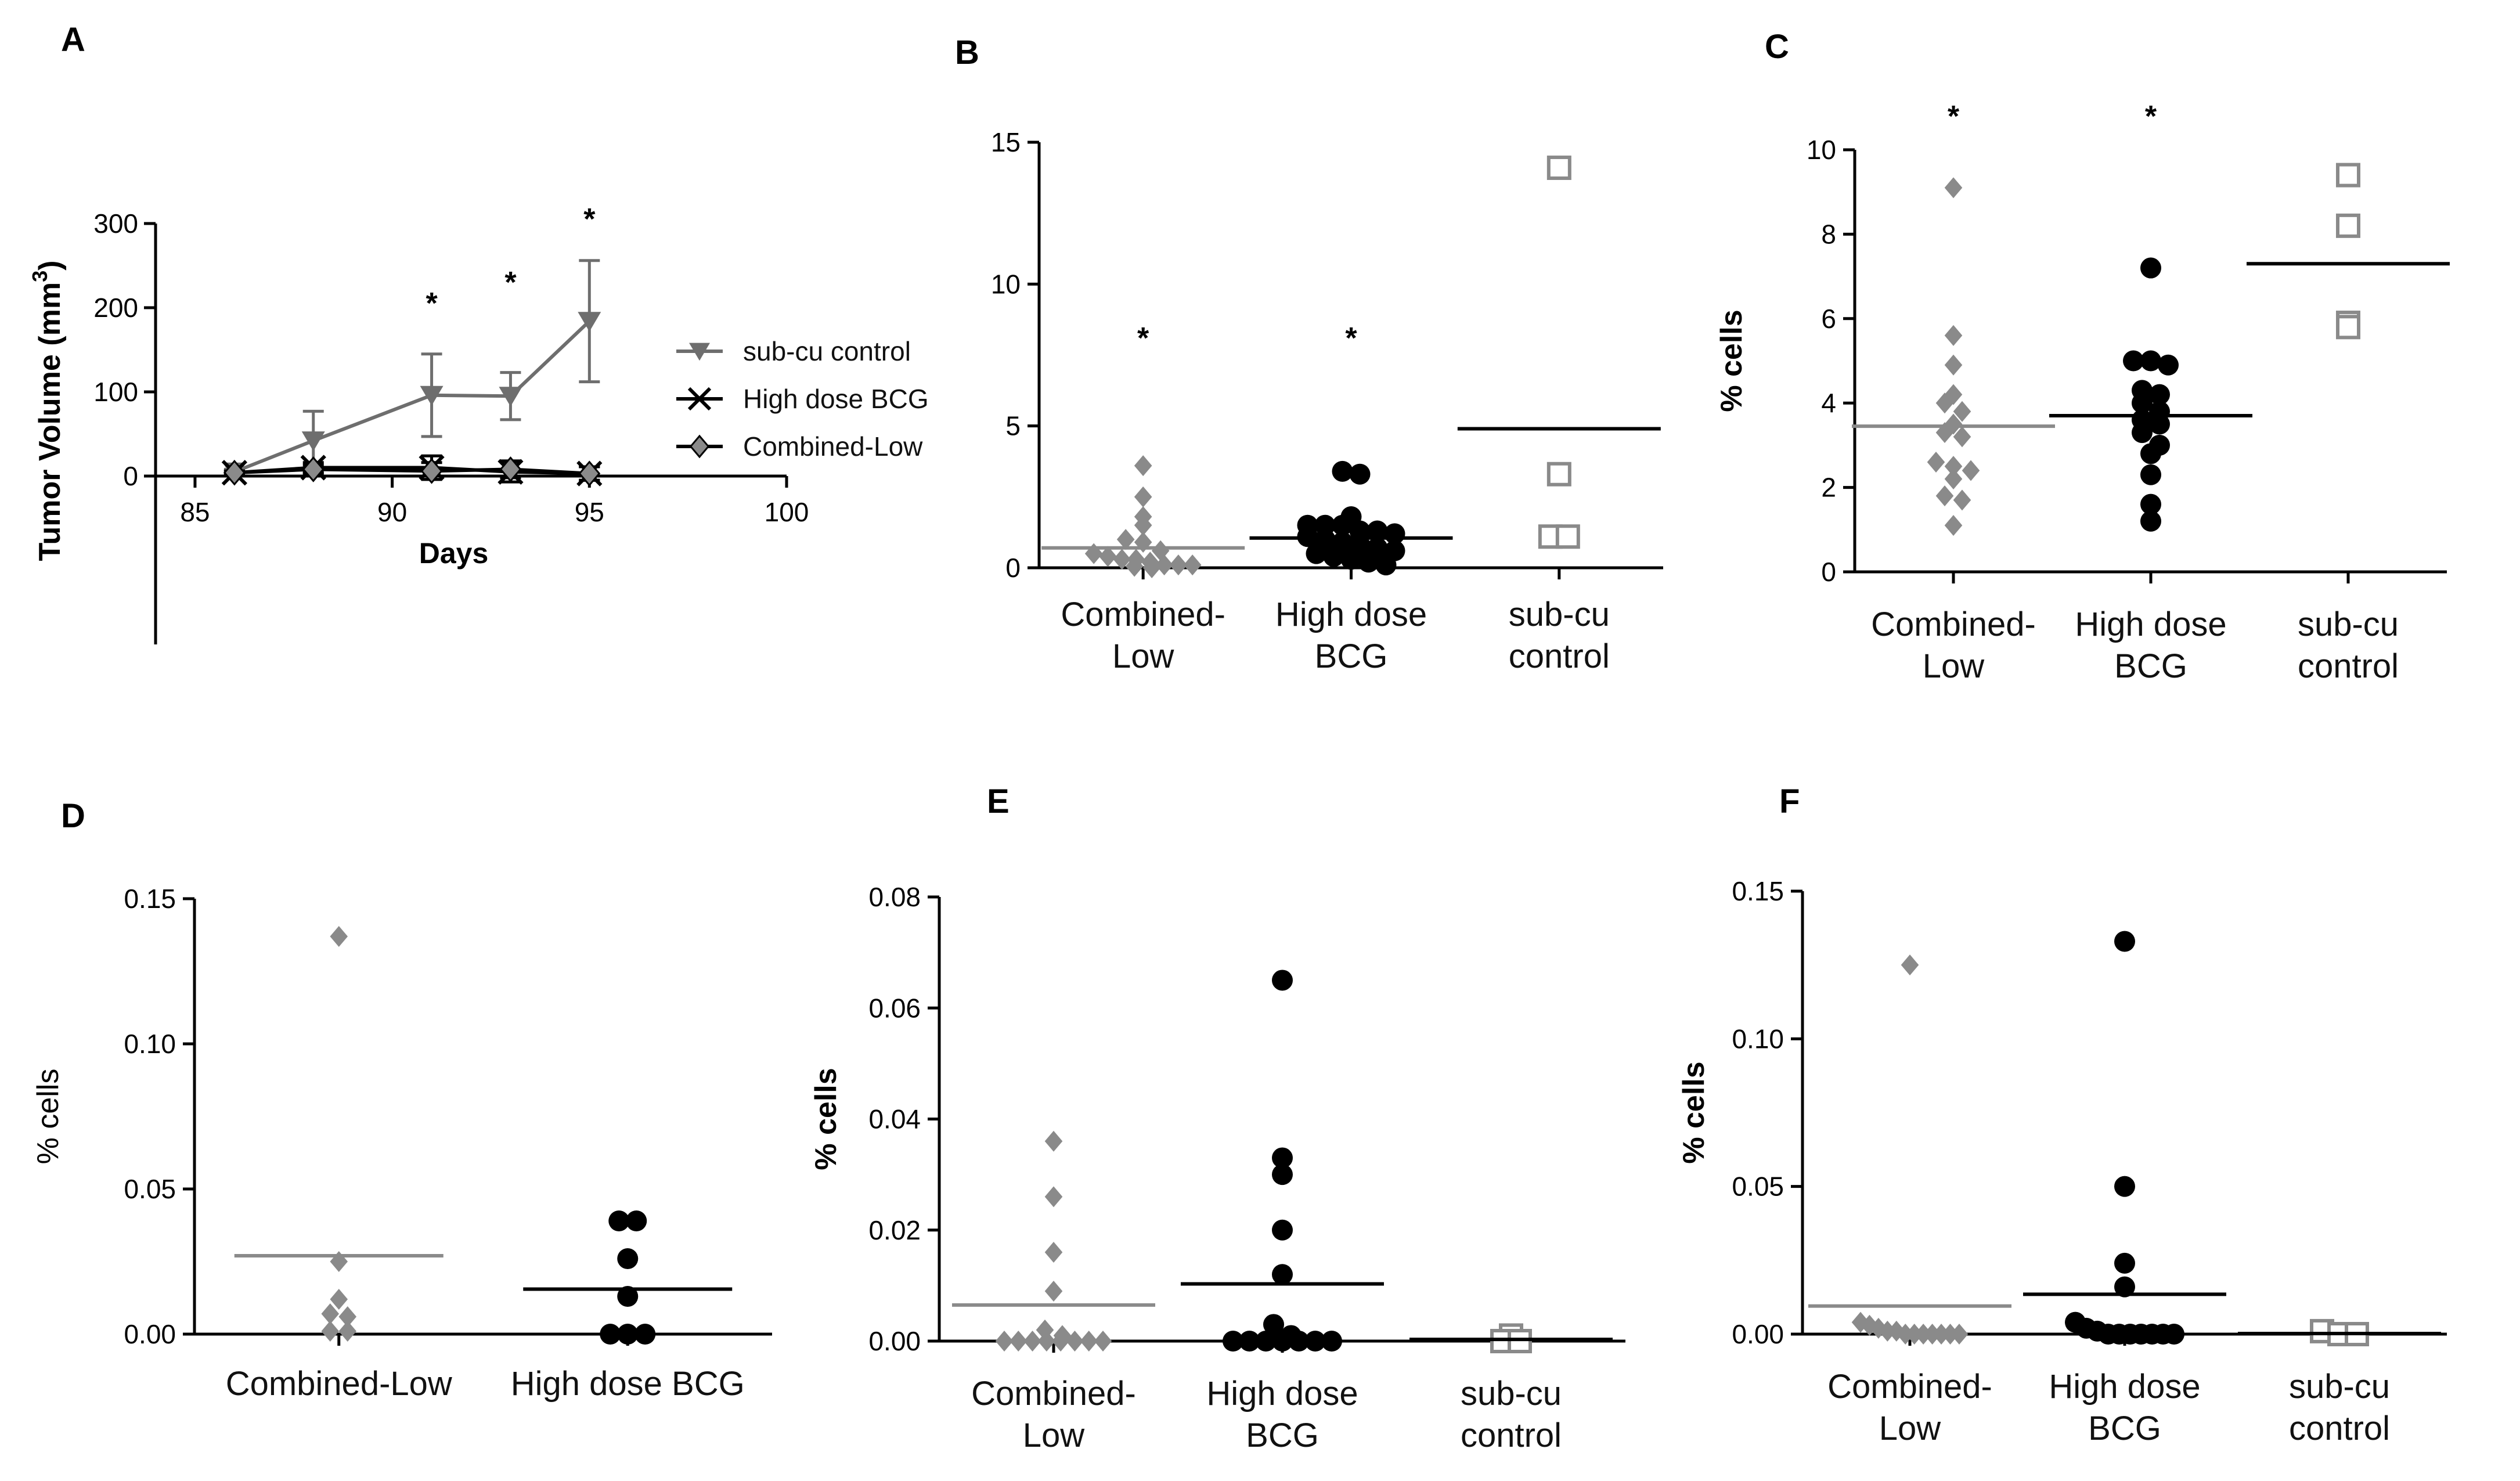 This screenshot has width=2520, height=1481. Describe the element at coordinates (454, 553) in the screenshot. I see `x-axis-title: Days` at that location.